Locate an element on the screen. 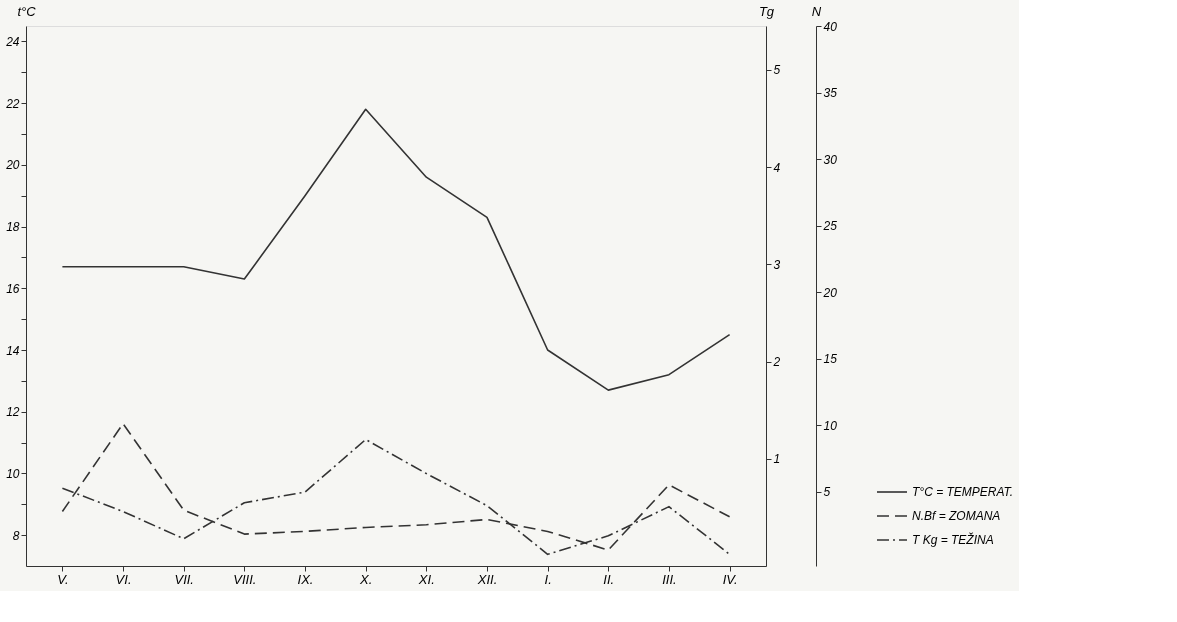 Image resolution: width=1177 pixels, height=622 pixels. x-tick-label: V. is located at coordinates (63, 579).